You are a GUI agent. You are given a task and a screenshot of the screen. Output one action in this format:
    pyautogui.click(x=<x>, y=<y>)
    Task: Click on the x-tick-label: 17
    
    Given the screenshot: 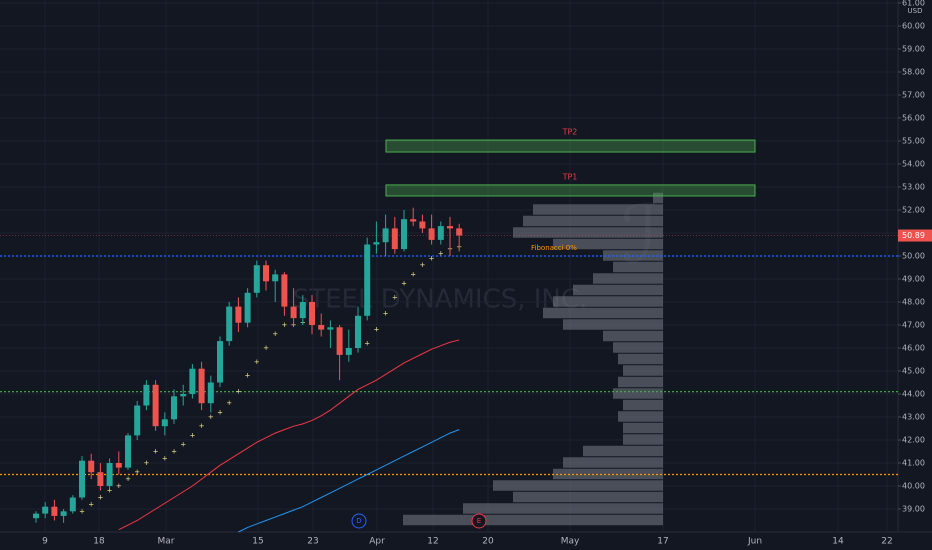 What is the action you would take?
    pyautogui.click(x=662, y=542)
    